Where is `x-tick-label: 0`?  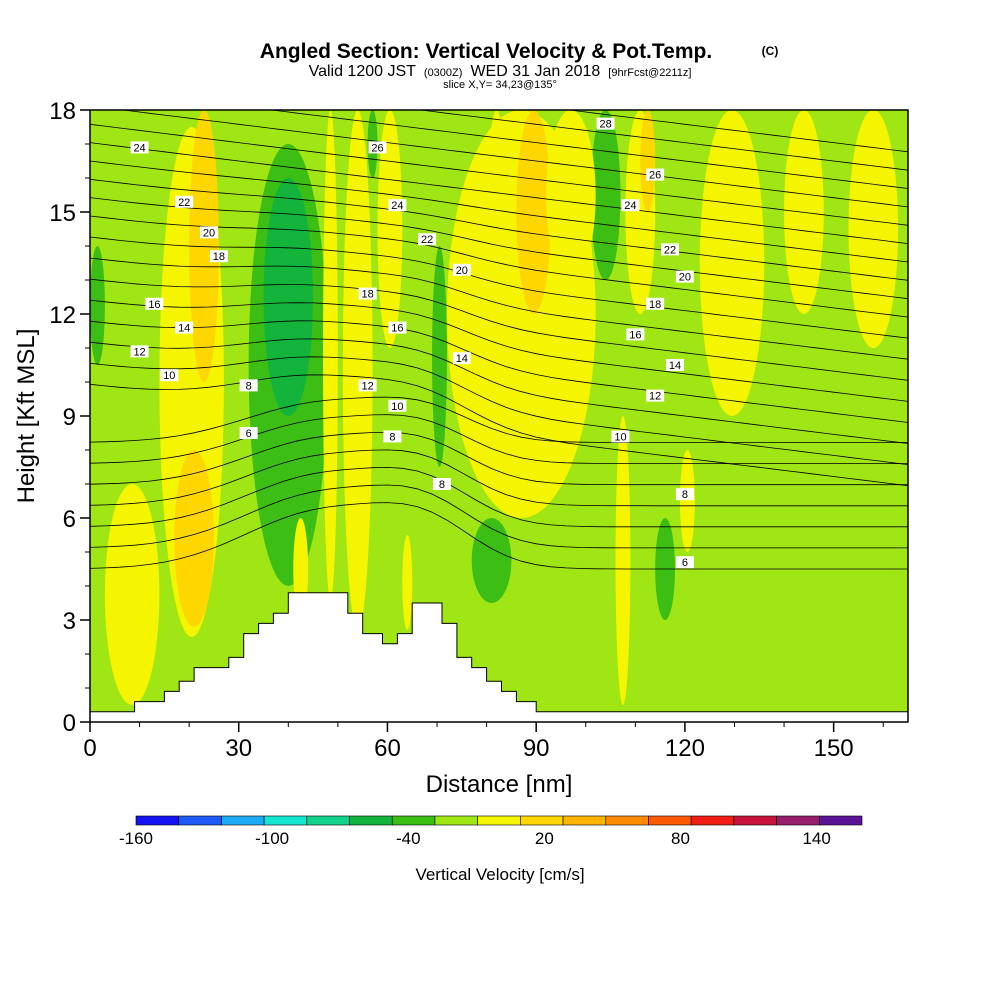
x-tick-label: 0 is located at coordinates (89, 748).